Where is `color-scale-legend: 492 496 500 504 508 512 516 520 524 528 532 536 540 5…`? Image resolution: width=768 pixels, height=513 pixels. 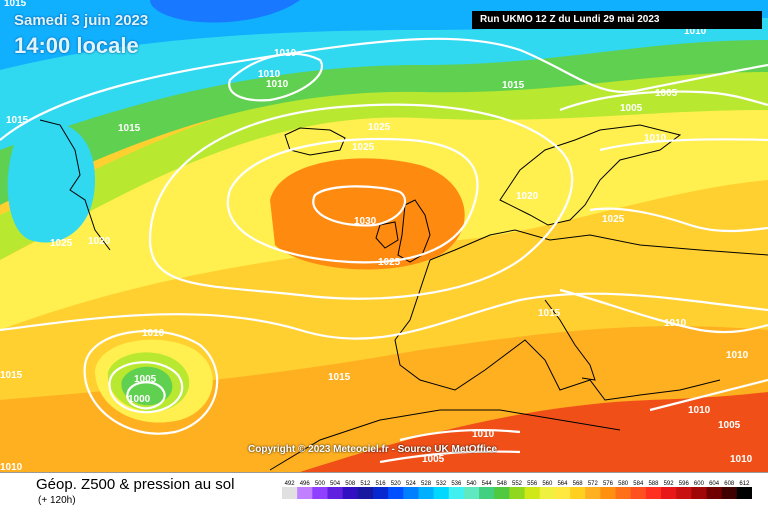
color-scale-legend: 492 496 500 504 508 512 516 520 524 528 532 536 540 5… is located at coordinates (517, 490).